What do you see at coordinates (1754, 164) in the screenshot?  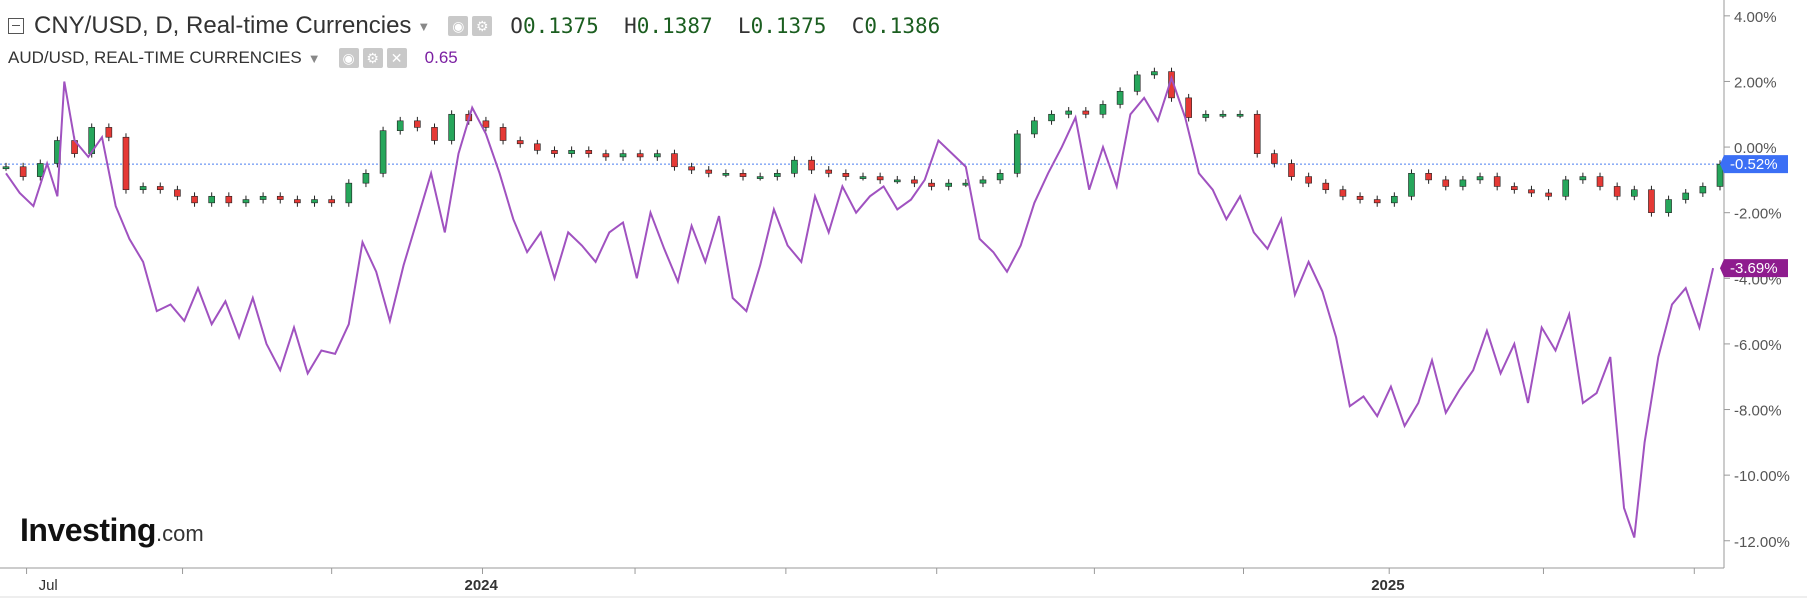 I see `cny-last-value-badge-bg` at bounding box center [1754, 164].